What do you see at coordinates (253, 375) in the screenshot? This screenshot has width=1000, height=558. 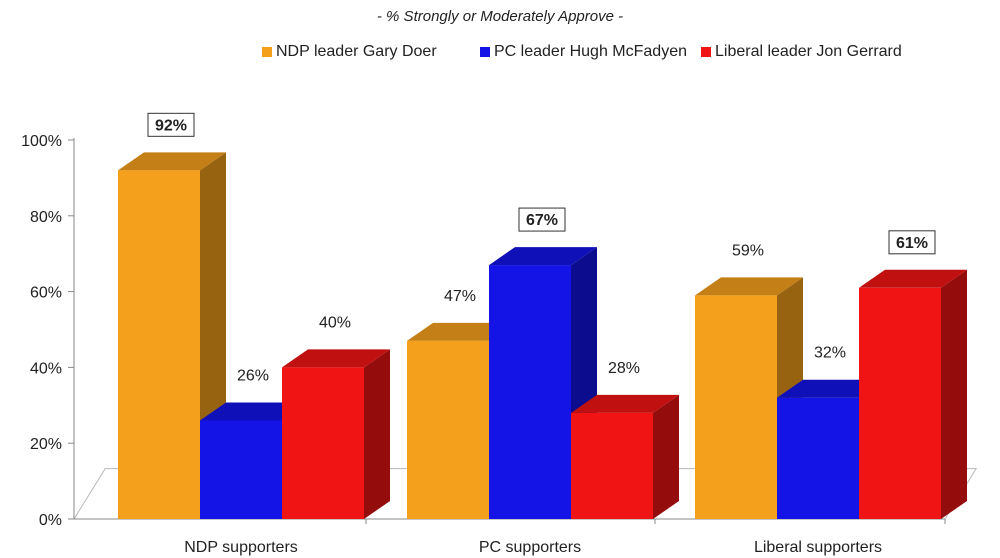 I see `value-label: 26%` at bounding box center [253, 375].